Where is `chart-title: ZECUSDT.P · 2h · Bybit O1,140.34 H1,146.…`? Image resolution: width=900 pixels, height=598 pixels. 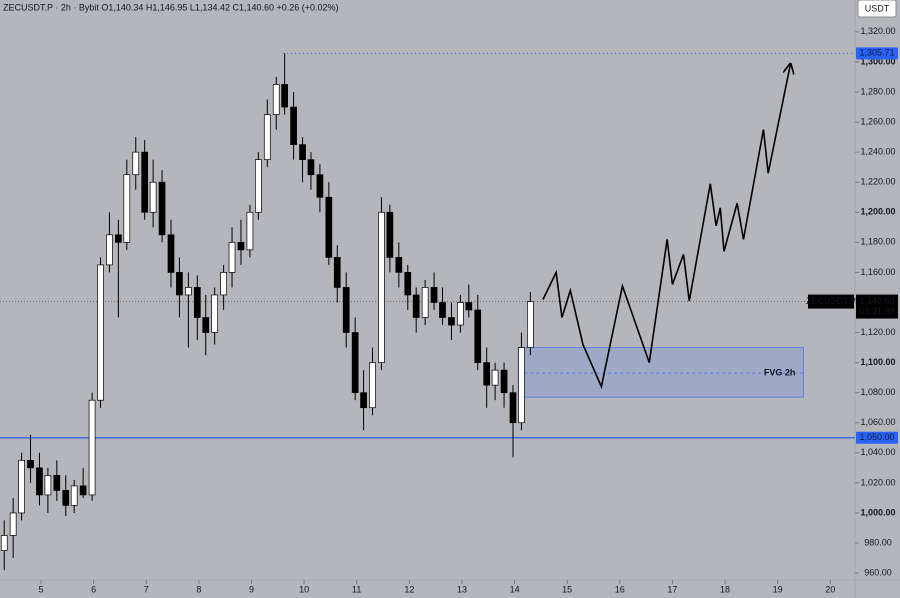
chart-title: ZECUSDT.P · 2h · Bybit O1,140.34 H1,146.… is located at coordinates (171, 7).